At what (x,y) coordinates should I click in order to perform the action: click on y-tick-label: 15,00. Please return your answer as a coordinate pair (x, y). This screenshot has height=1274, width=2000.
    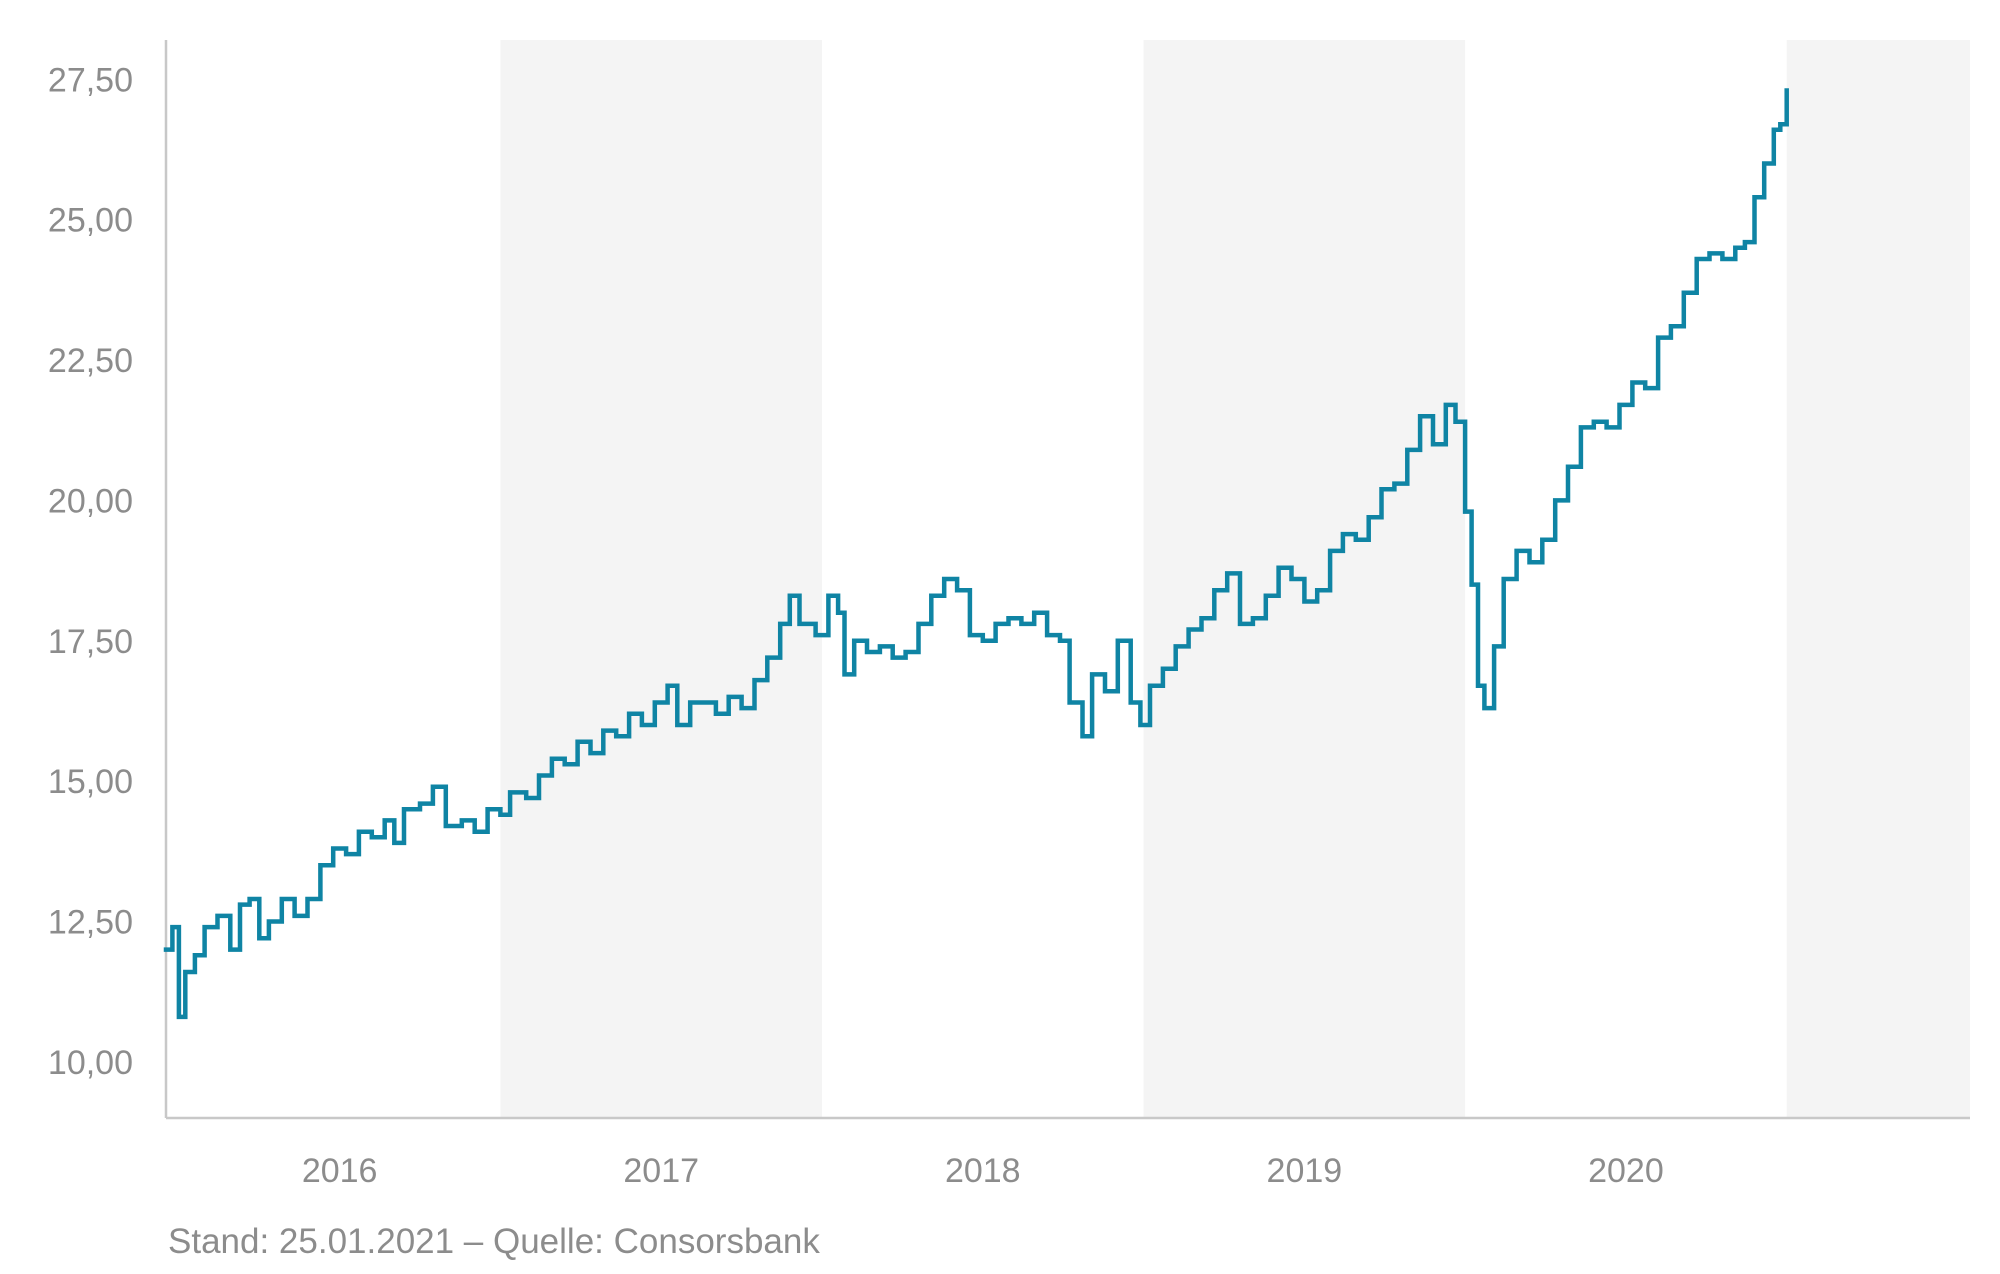
    Looking at the image, I should click on (90, 782).